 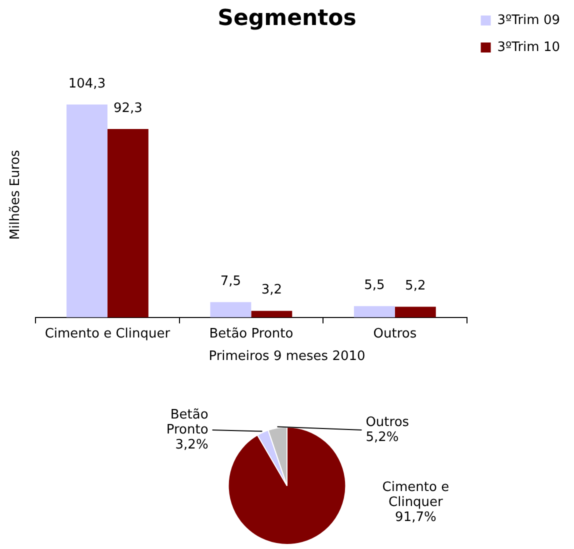 What do you see at coordinates (382, 437) in the screenshot?
I see `data-label: 5,2%` at bounding box center [382, 437].